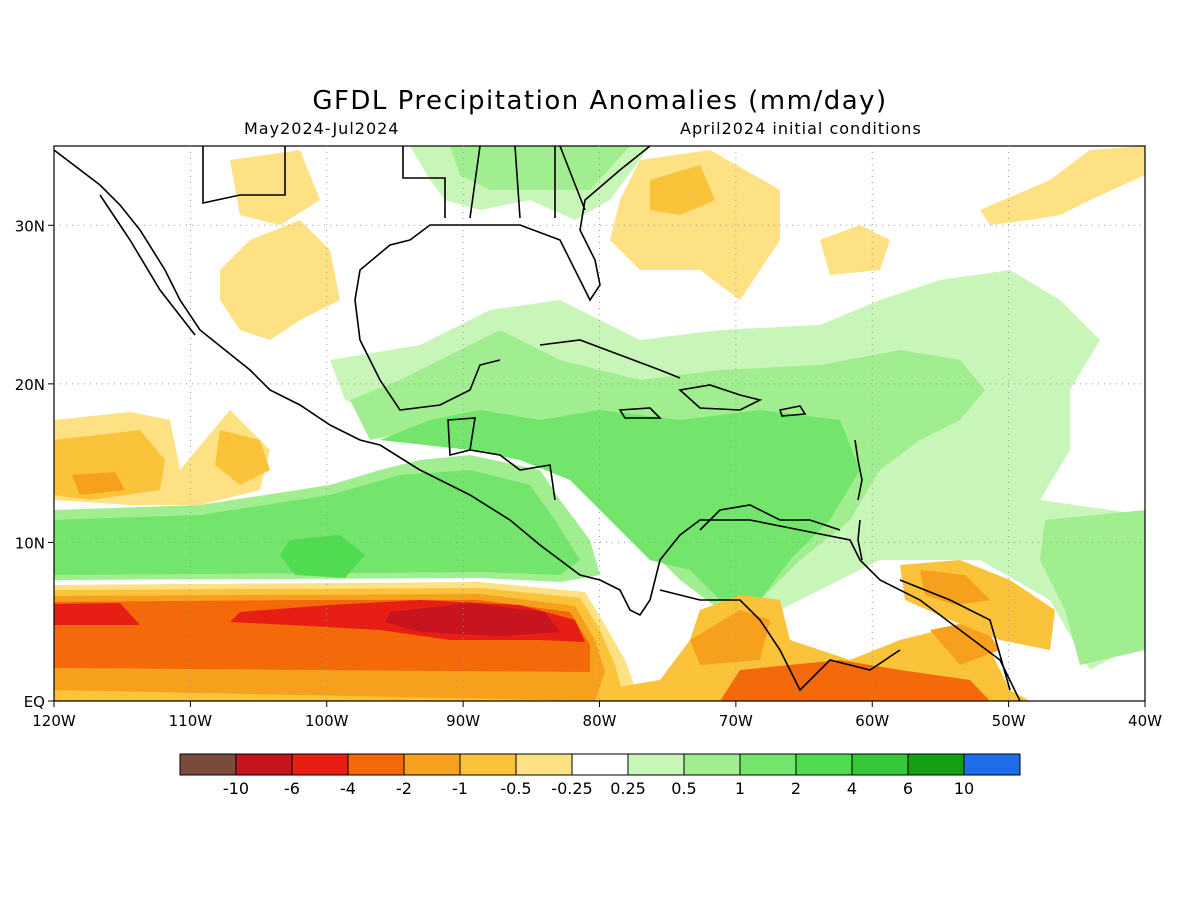 The width and height of the screenshot is (1200, 900). I want to click on colorbar-label: -6, so click(292, 788).